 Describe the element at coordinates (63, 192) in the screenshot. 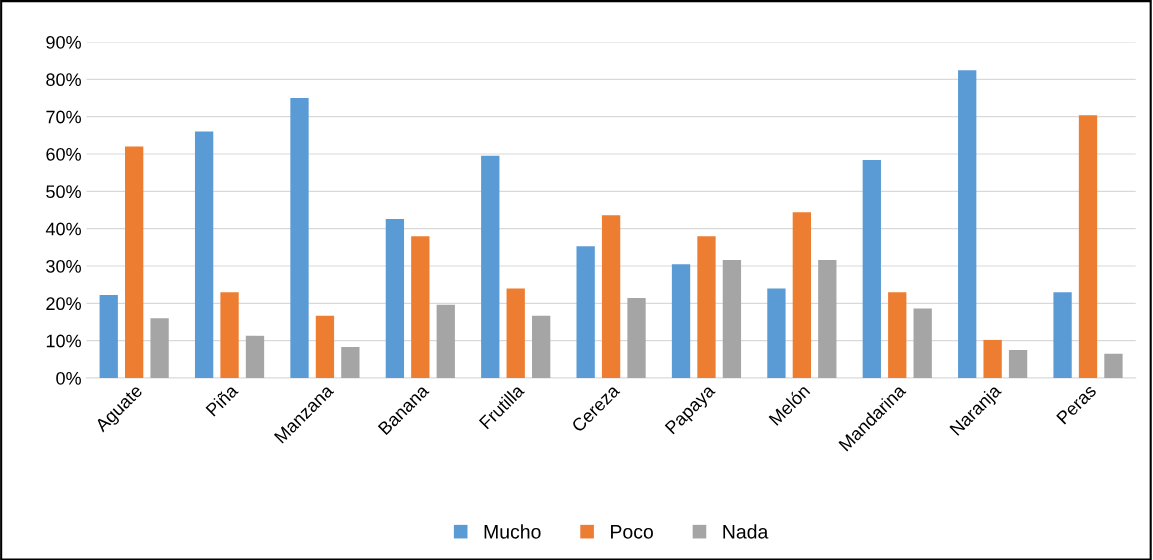

I see `y-tick-label: 50%` at that location.